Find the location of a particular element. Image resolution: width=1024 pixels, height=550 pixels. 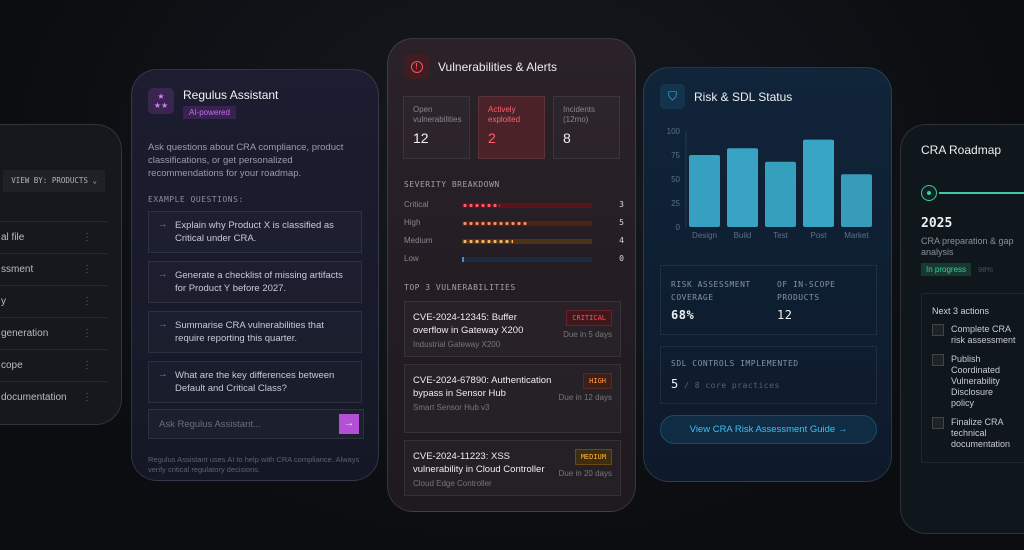

y-tick-label: 0 is located at coordinates (678, 227).